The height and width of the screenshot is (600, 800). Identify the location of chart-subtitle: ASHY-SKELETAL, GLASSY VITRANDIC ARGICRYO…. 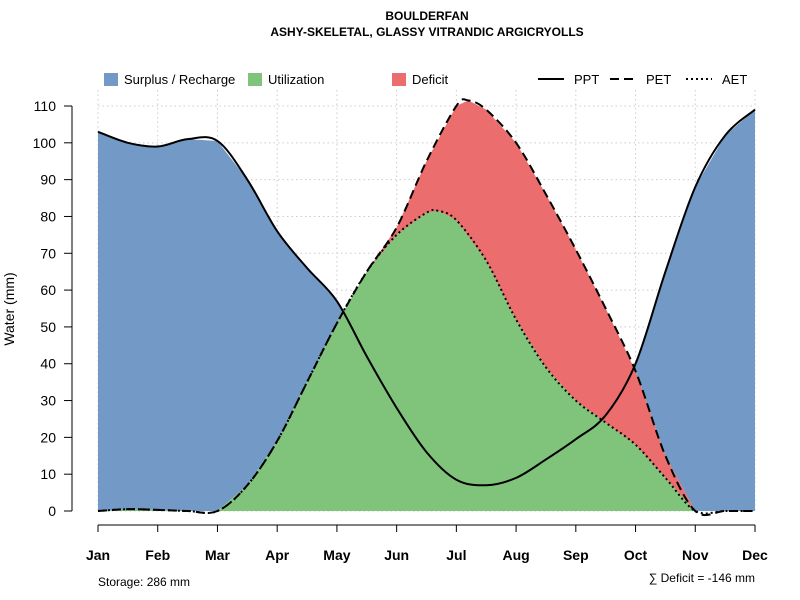
(426, 32).